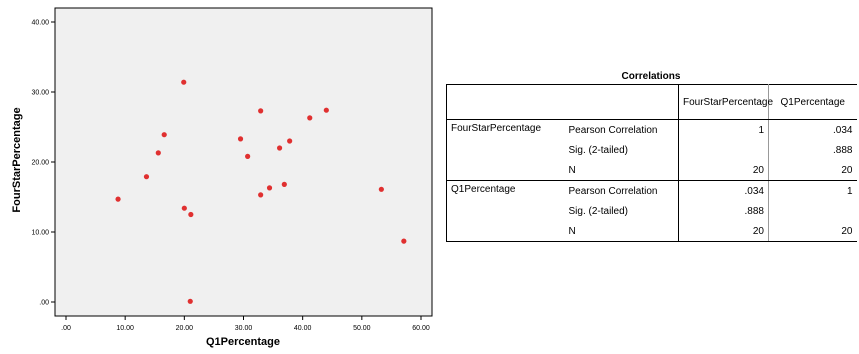 This screenshot has width=859, height=354. Describe the element at coordinates (725, 102) in the screenshot. I see `header-fourstar: FourStarPercentage` at that location.